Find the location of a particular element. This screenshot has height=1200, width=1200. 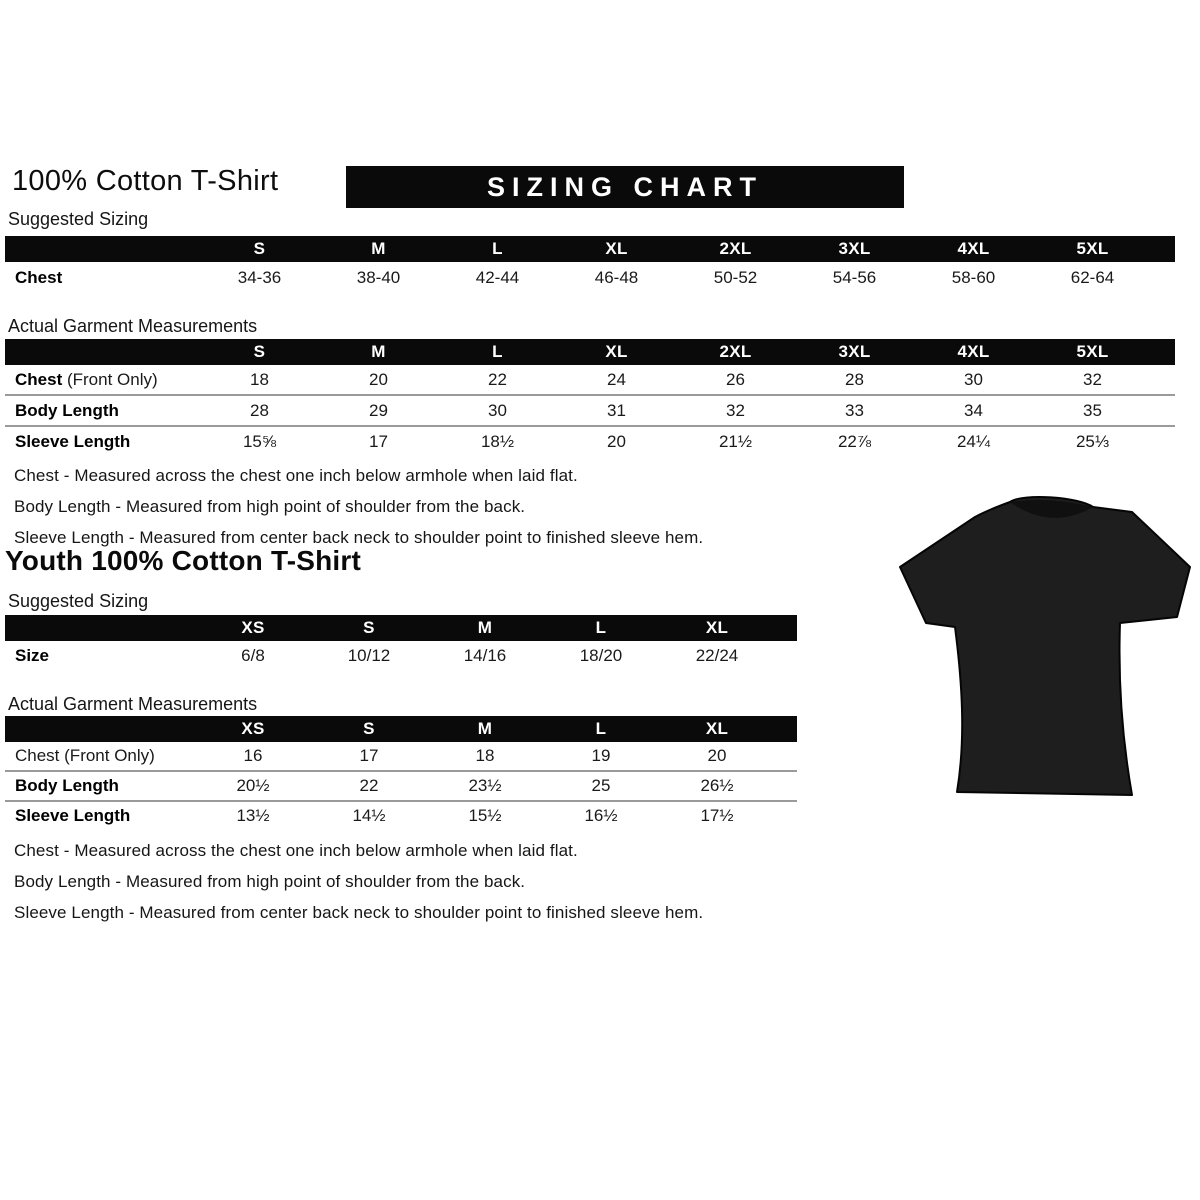

table-cell: 50-52 is located at coordinates (735, 277).